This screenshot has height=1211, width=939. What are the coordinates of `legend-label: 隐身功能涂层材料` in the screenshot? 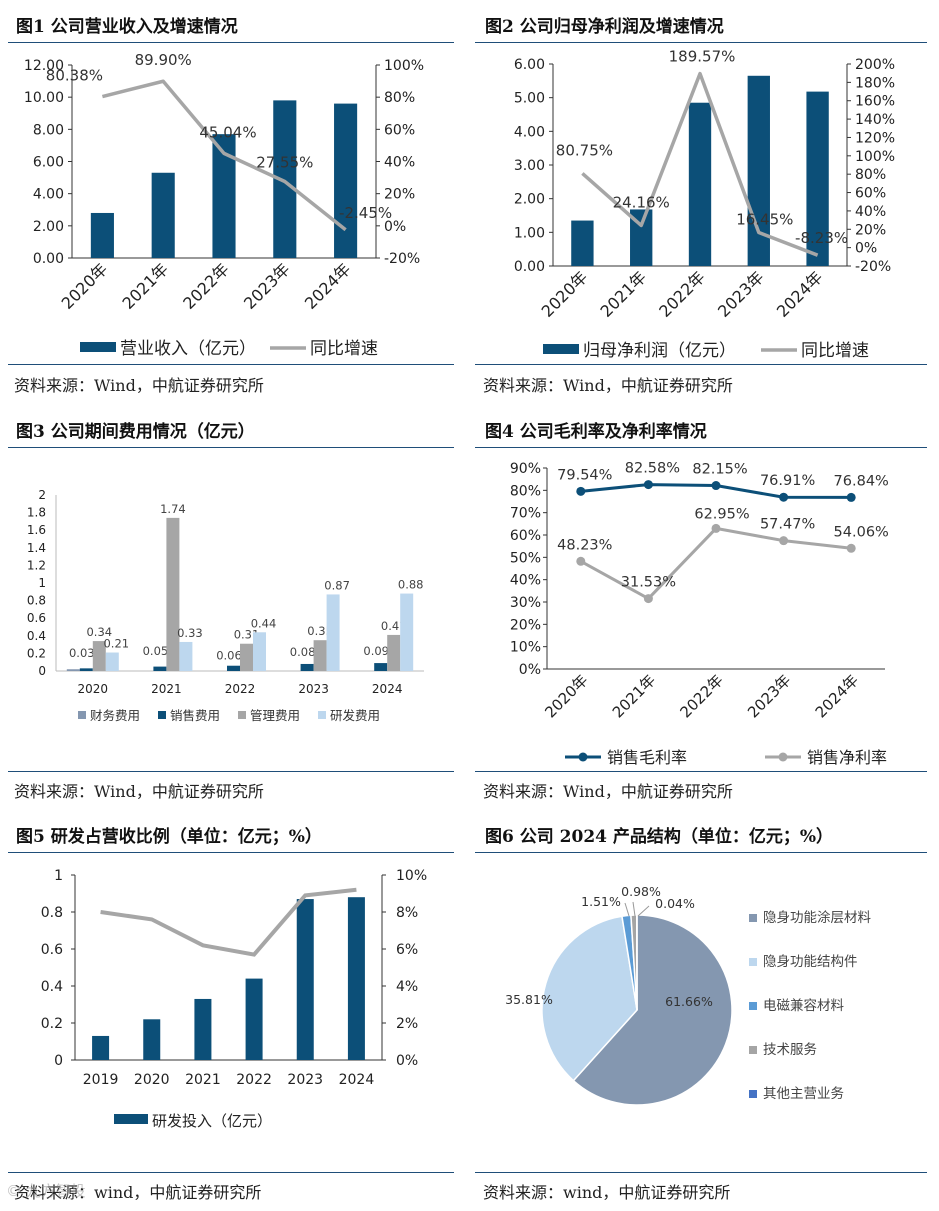 It's located at (817, 918).